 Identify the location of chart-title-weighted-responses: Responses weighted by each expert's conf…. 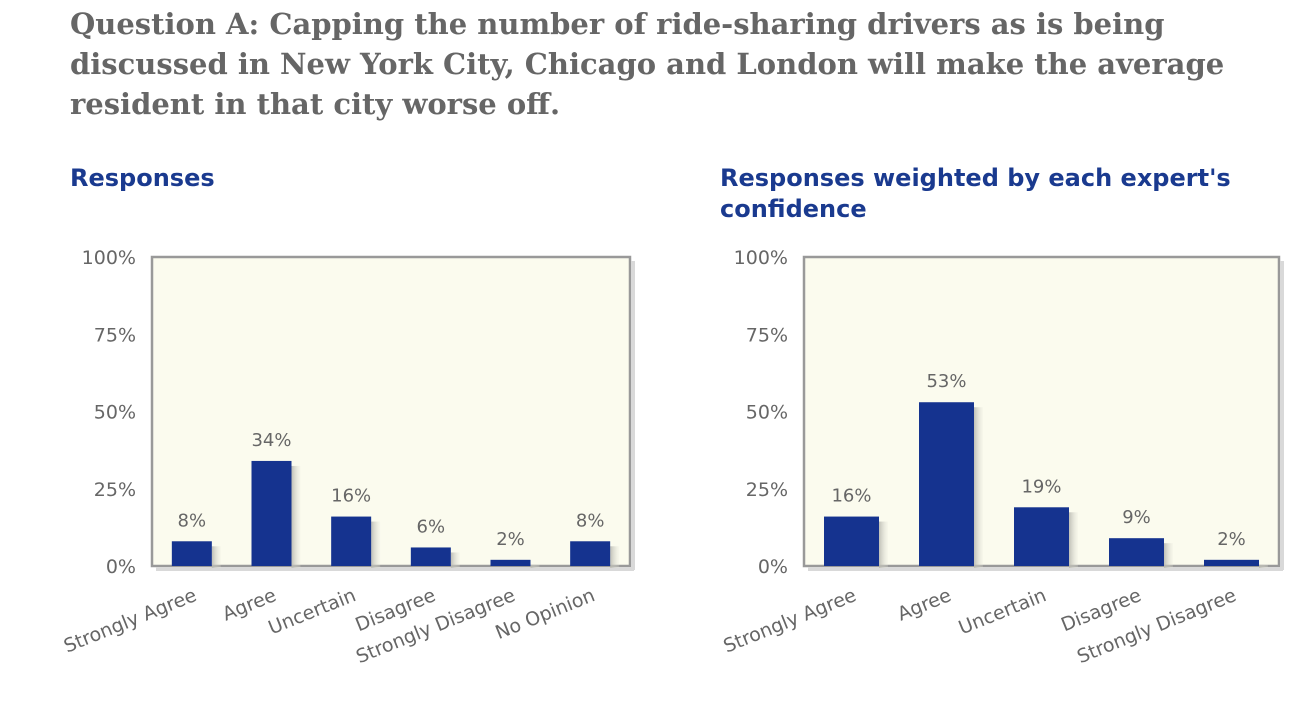
(975, 193).